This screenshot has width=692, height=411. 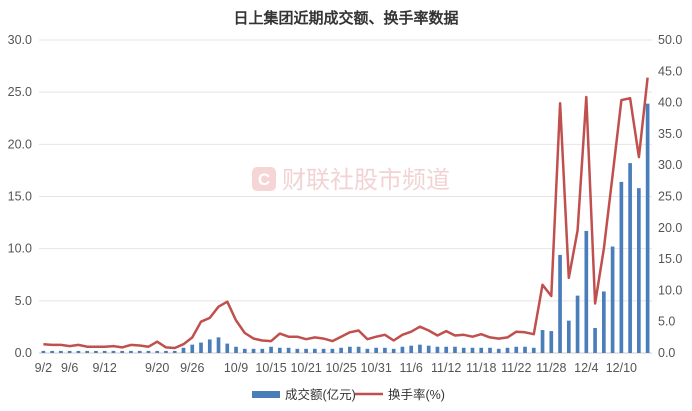 I want to click on legend-bar-swatch, so click(x=266, y=394).